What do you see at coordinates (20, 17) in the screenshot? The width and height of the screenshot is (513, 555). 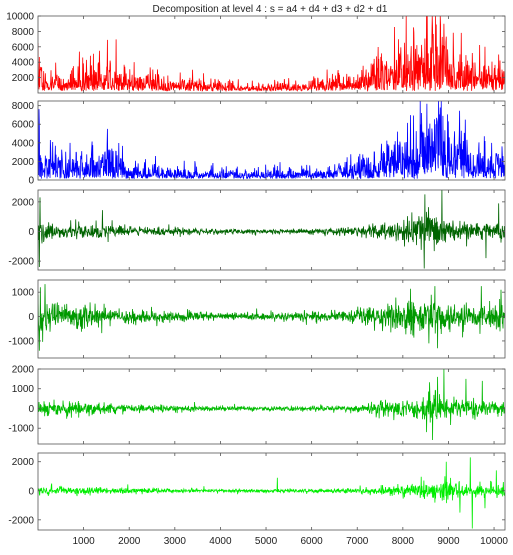 I see `y-tick-label: 10000` at bounding box center [20, 17].